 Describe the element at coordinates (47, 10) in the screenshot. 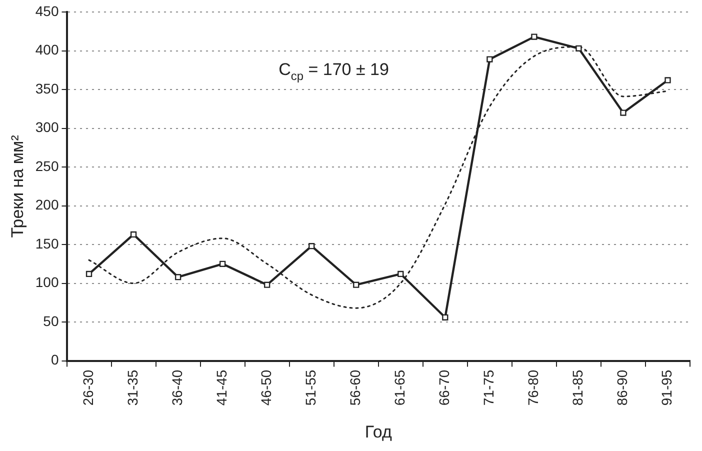

I see `y-tick-label: 450` at that location.